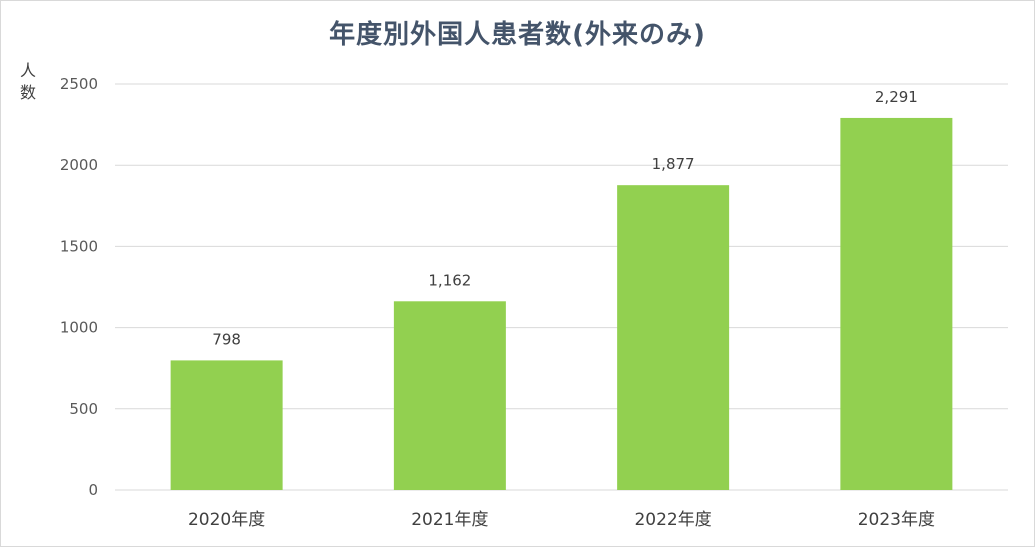 The height and width of the screenshot is (547, 1035). Describe the element at coordinates (896, 520) in the screenshot. I see `x-tick-label: 2023年度` at that location.